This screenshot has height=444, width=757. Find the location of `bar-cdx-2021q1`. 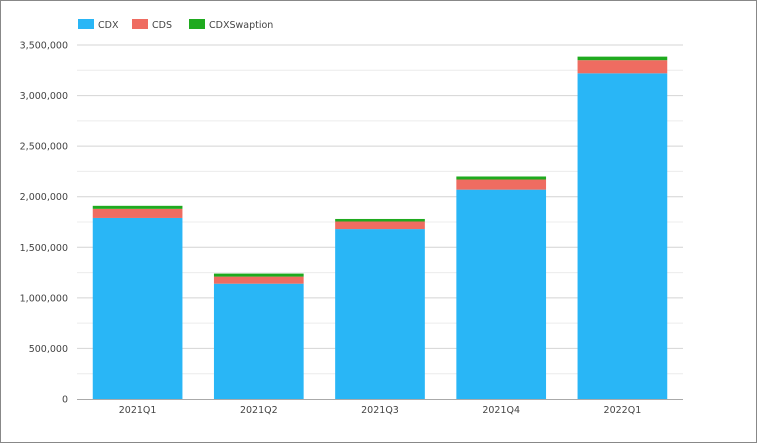

bar-cdx-2021q1 is located at coordinates (137, 308).